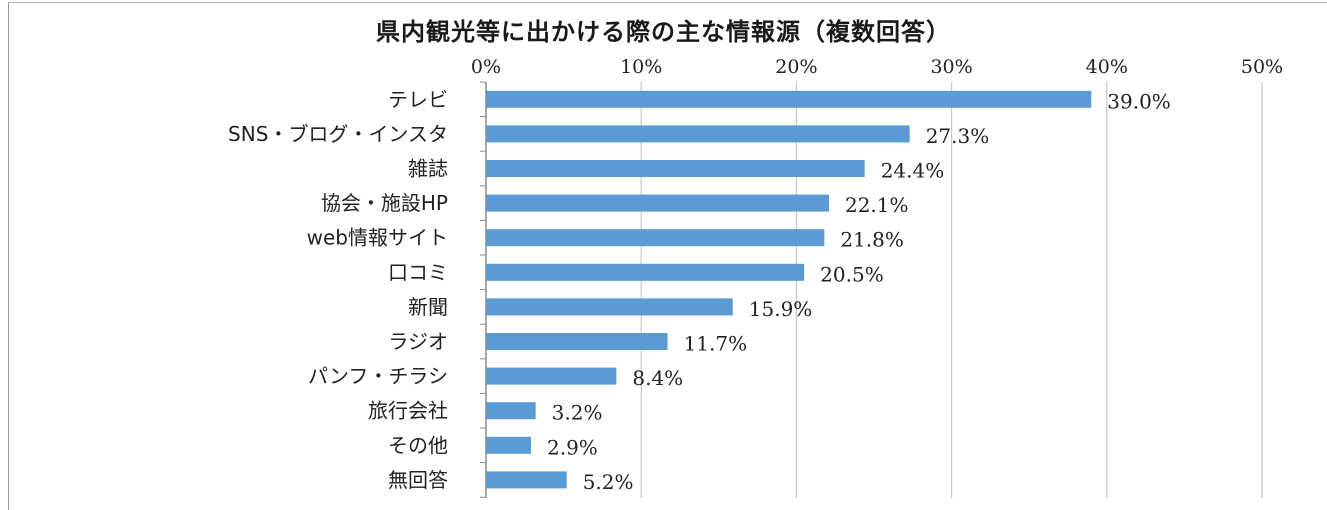 This screenshot has height=510, width=1327. I want to click on data-label: 39.0%, so click(1139, 101).